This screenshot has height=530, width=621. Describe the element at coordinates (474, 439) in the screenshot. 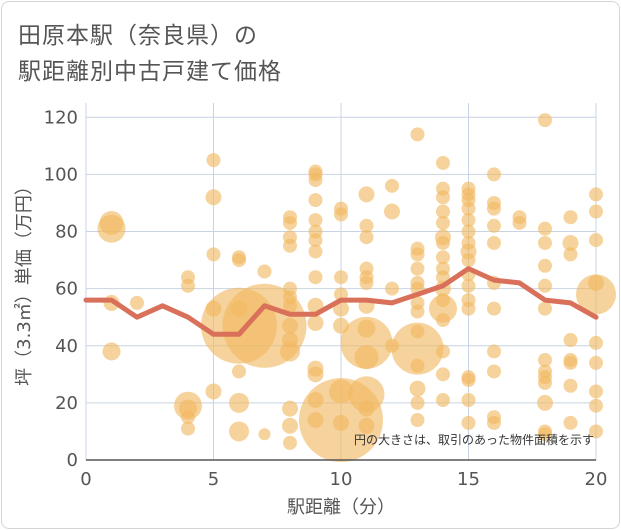

I see `bubble-size-note: 円の大きさは、取引のあった物件面積を示す` at that location.